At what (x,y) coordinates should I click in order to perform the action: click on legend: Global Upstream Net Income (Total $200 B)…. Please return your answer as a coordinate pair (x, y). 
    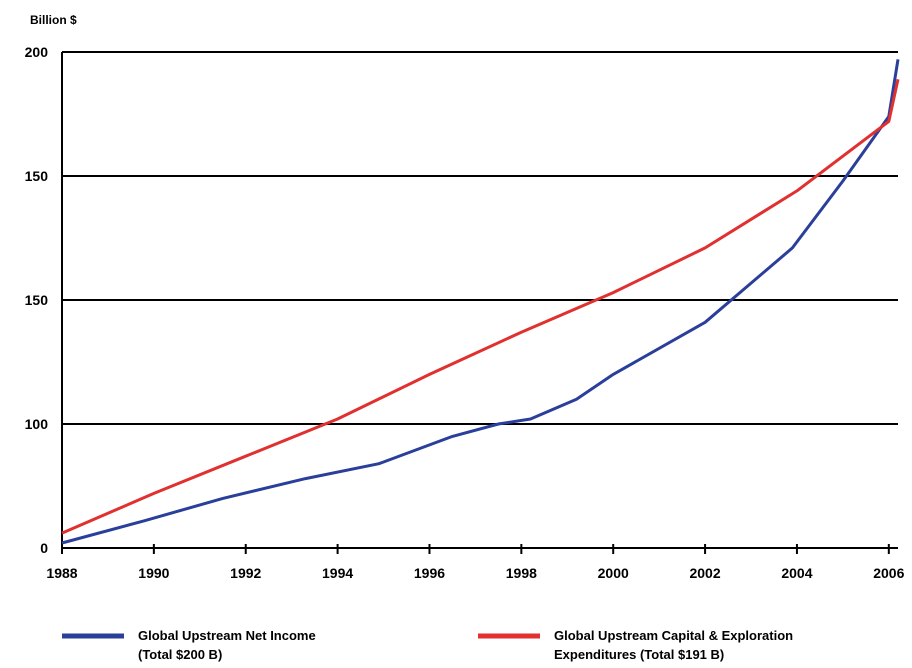
    Looking at the image, I should click on (427, 645).